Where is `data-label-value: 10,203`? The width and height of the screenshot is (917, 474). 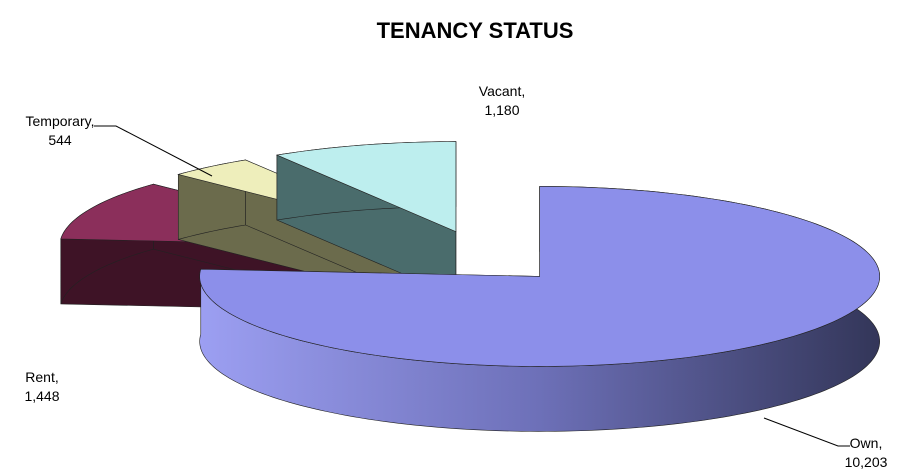 data-label-value: 10,203 is located at coordinates (866, 462).